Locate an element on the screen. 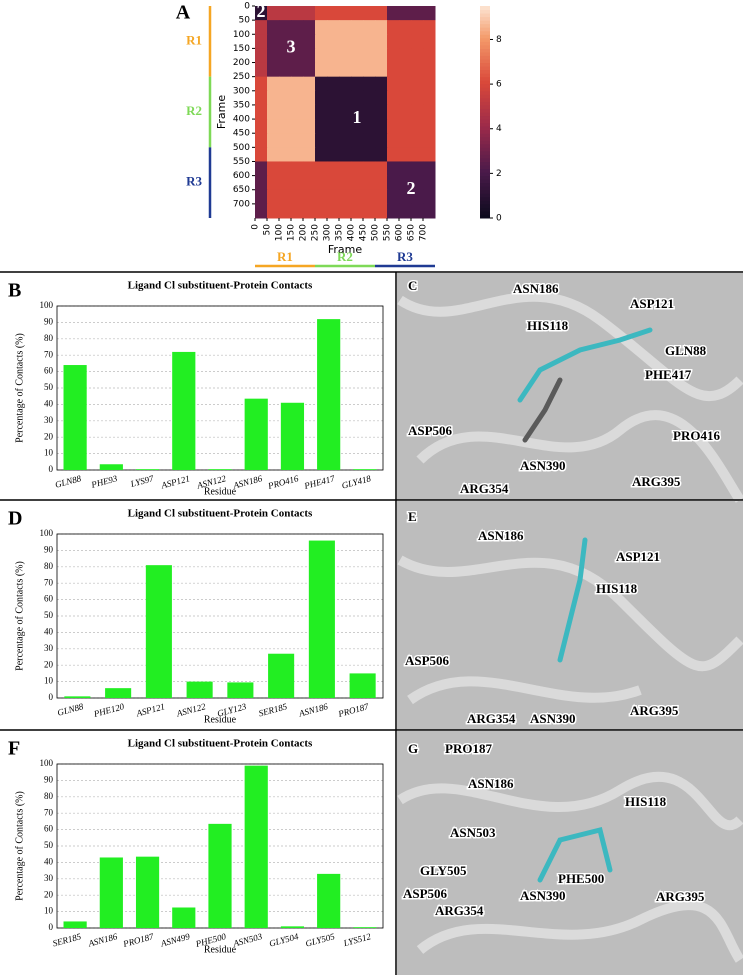  y-tick-label: 60 is located at coordinates (49, 829).